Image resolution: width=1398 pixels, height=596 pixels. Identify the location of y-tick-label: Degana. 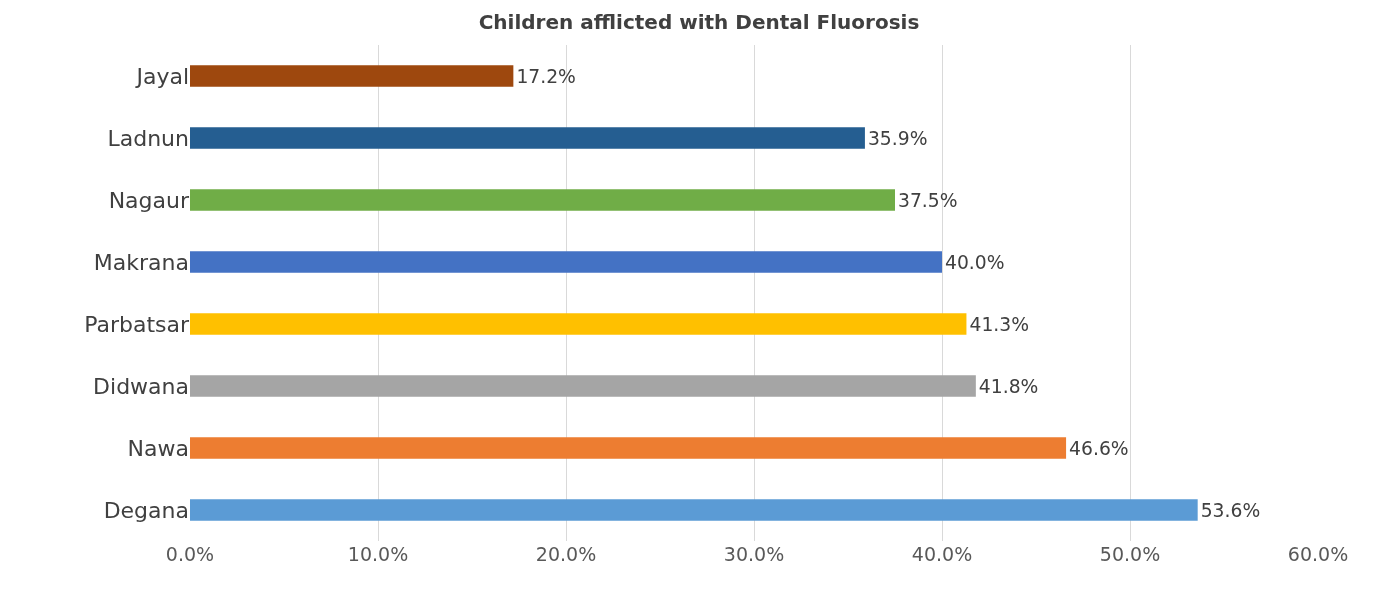
(146, 510).